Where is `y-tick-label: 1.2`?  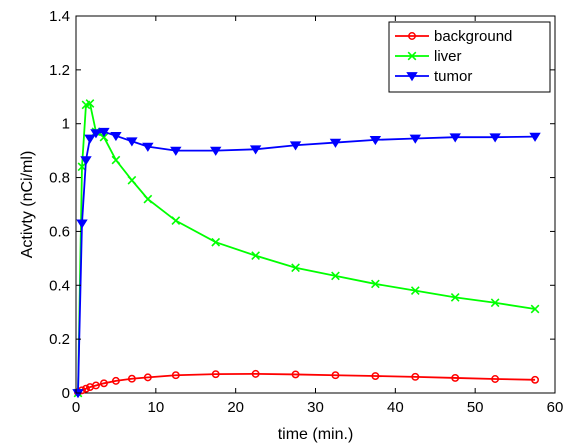 y-tick-label: 1.2 is located at coordinates (59, 70).